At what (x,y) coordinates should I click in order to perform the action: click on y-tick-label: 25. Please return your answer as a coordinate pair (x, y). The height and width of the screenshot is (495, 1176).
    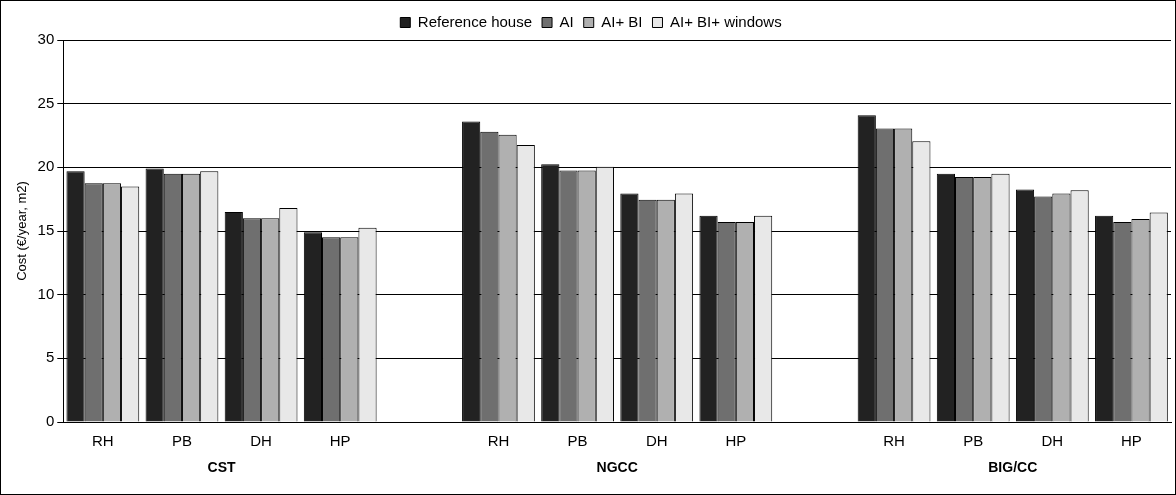
    Looking at the image, I should click on (46, 102).